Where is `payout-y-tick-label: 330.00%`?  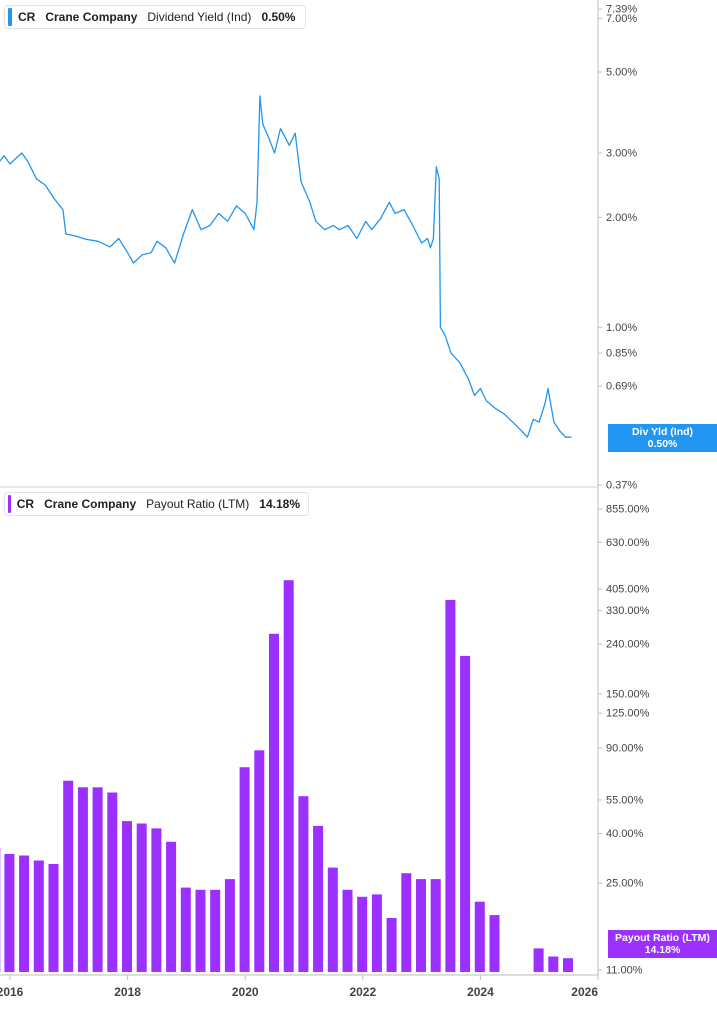
payout-y-tick-label: 330.00% is located at coordinates (628, 611).